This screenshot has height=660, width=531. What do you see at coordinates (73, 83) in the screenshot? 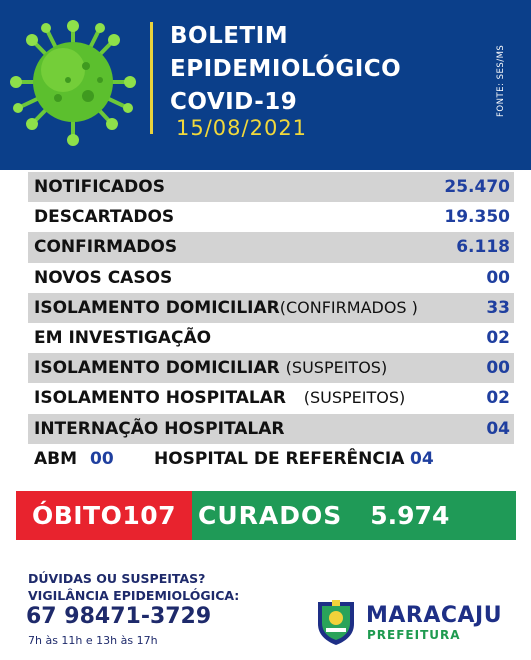
I see `virus-icon` at bounding box center [73, 83].